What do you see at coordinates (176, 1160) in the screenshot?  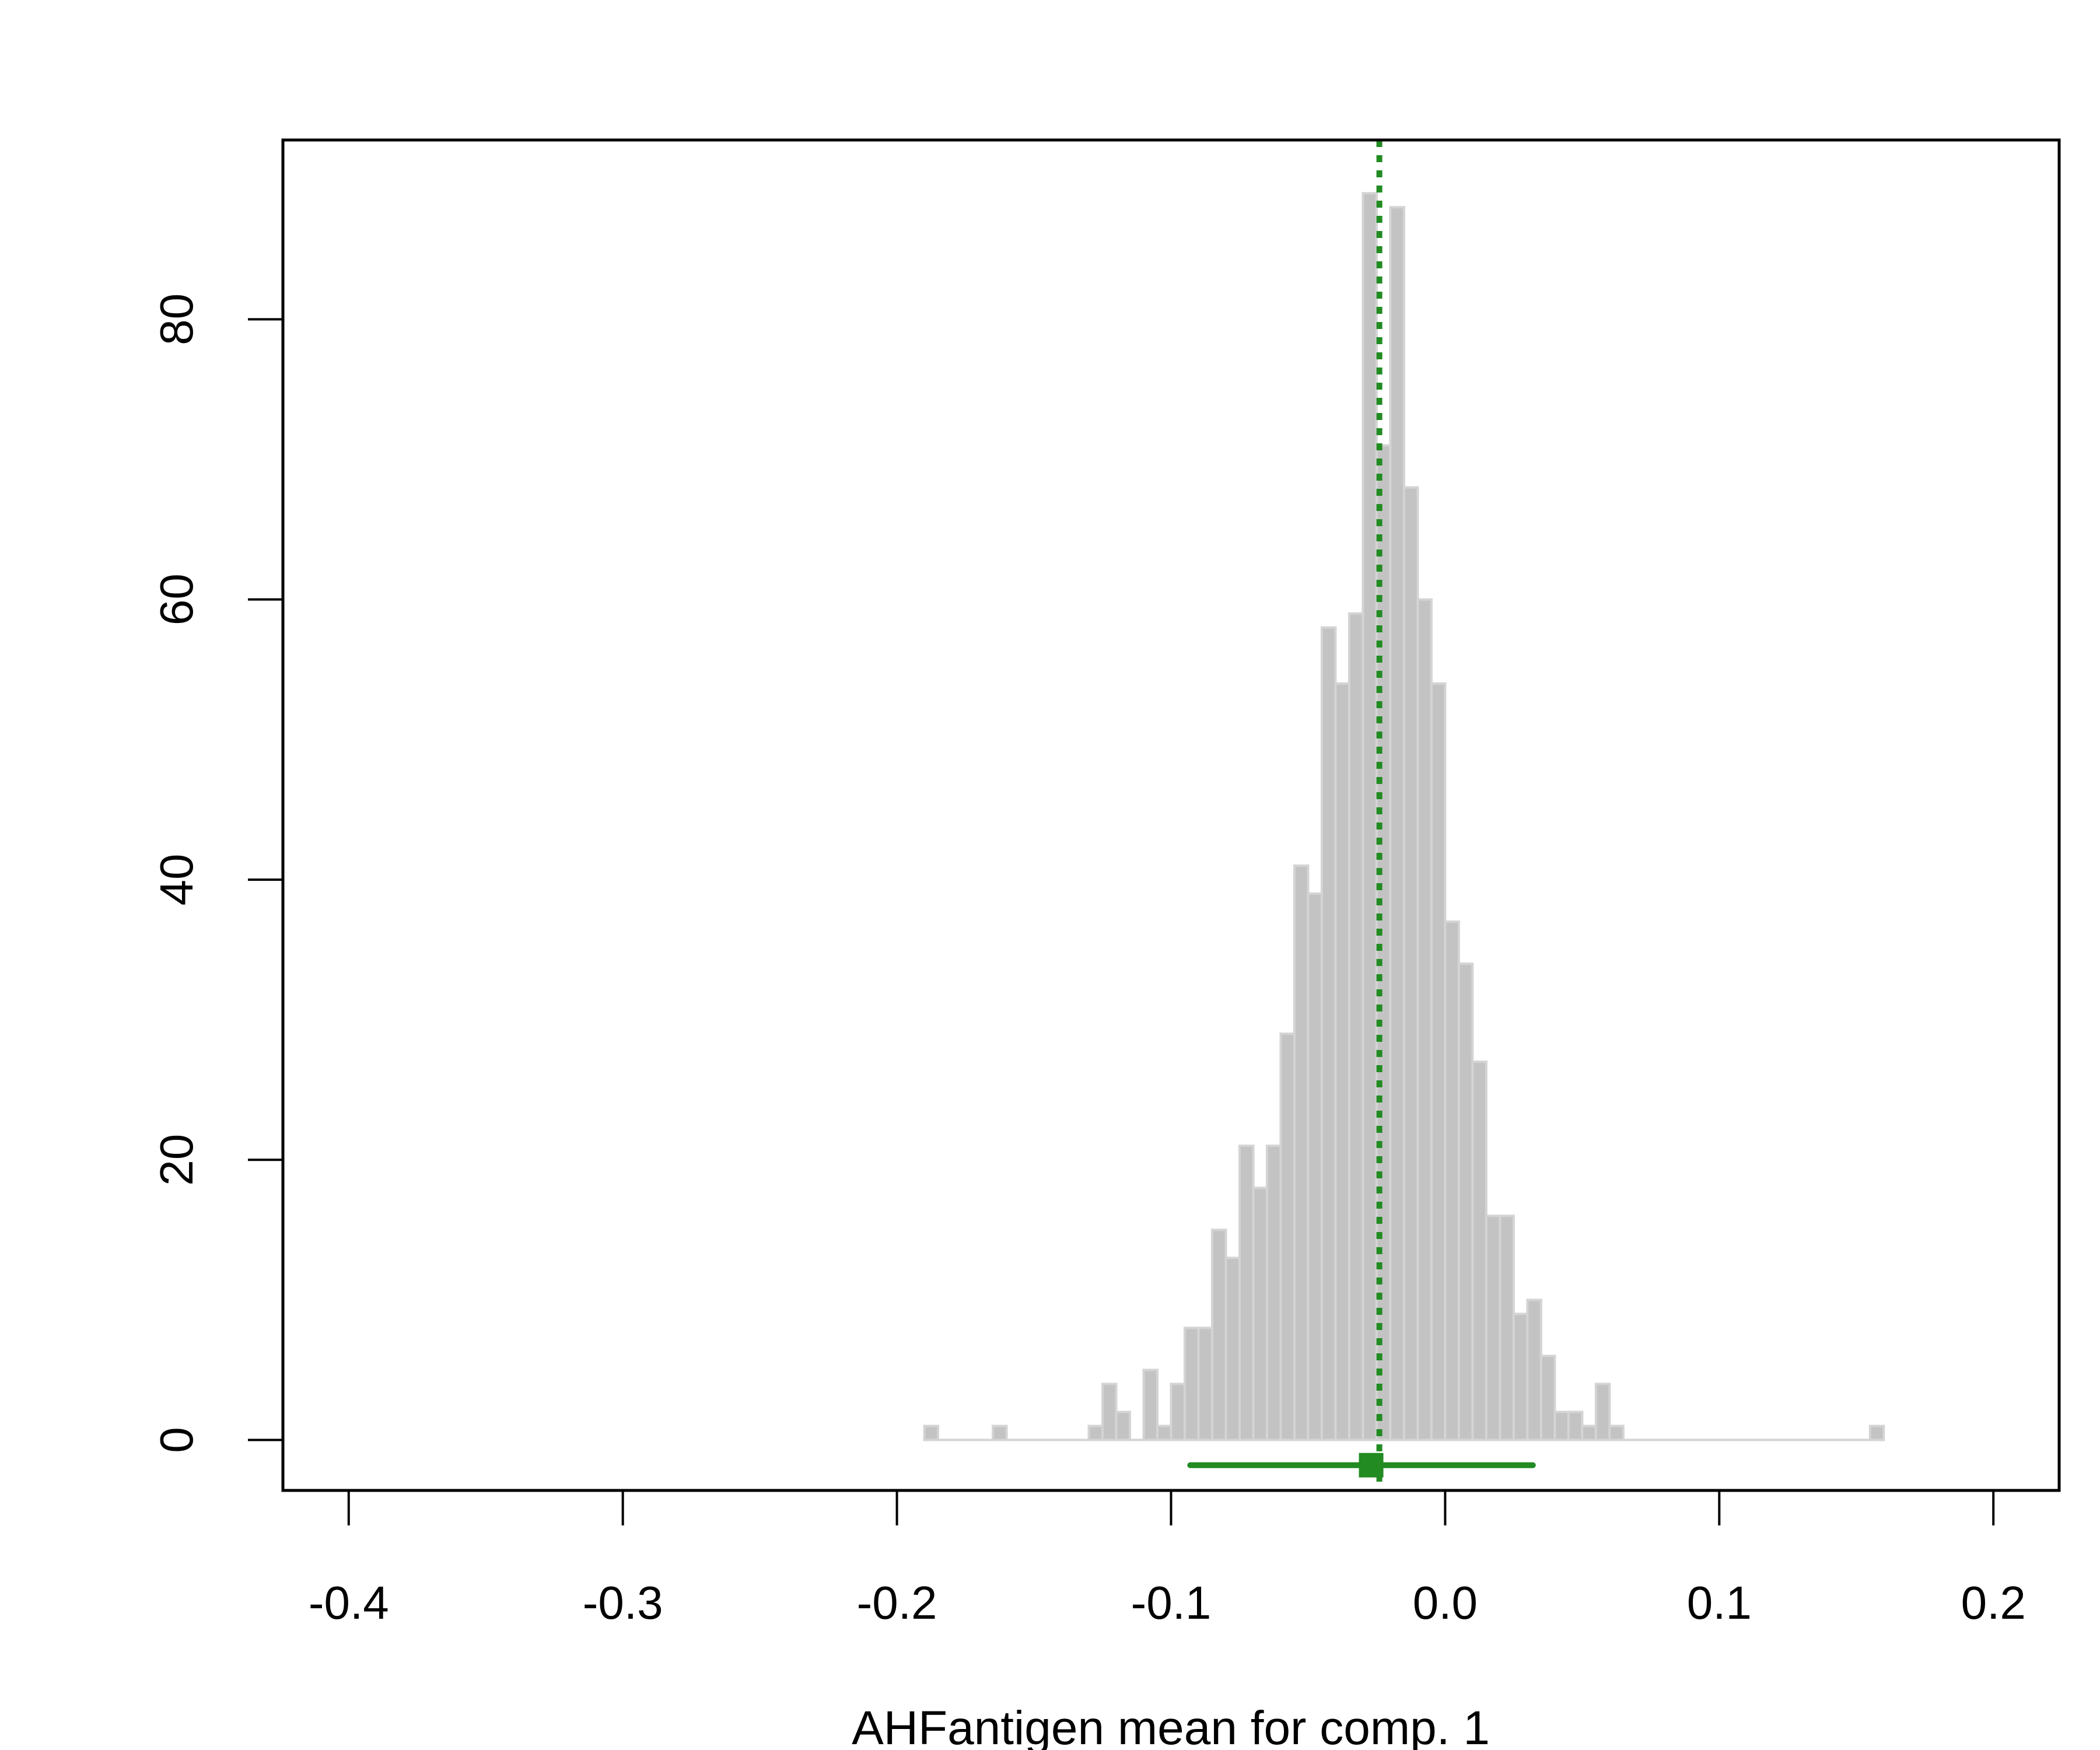 I see `y-tick-label: 20` at bounding box center [176, 1160].